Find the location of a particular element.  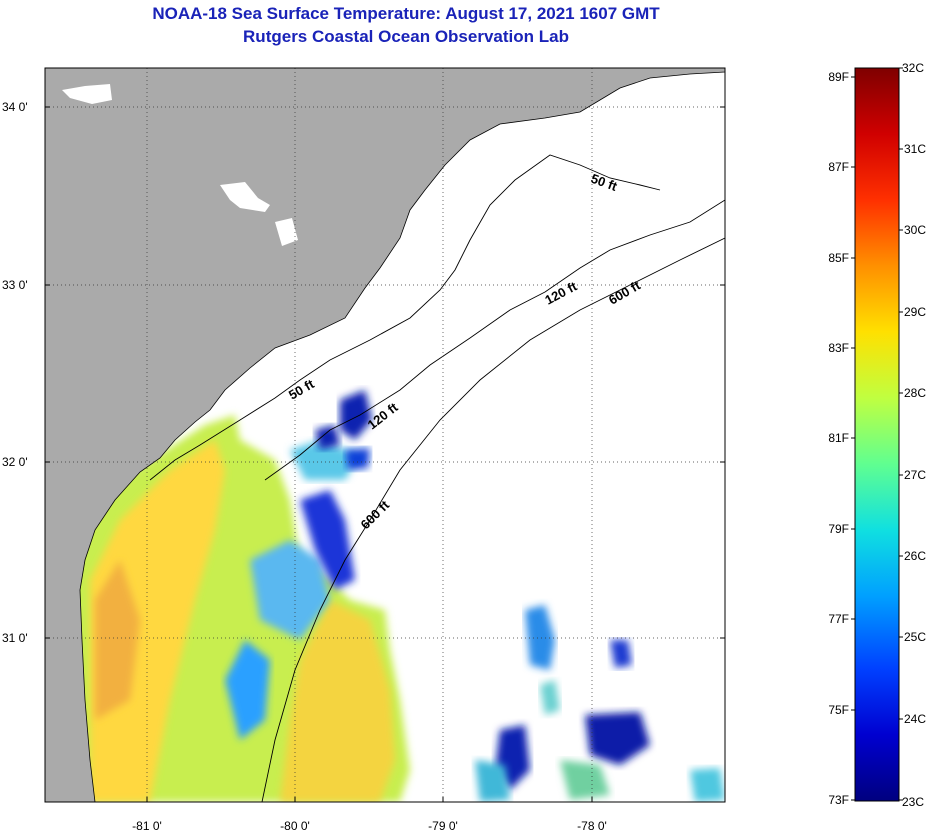

colorbar-f-label: 73F is located at coordinates (838, 800).